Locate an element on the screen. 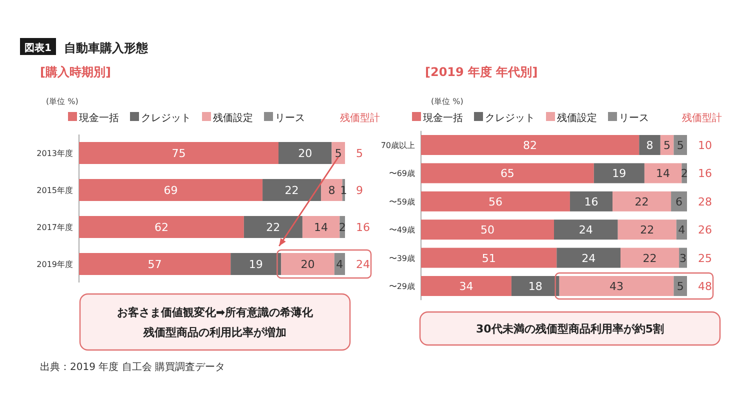  data-label: 51 is located at coordinates (489, 258).